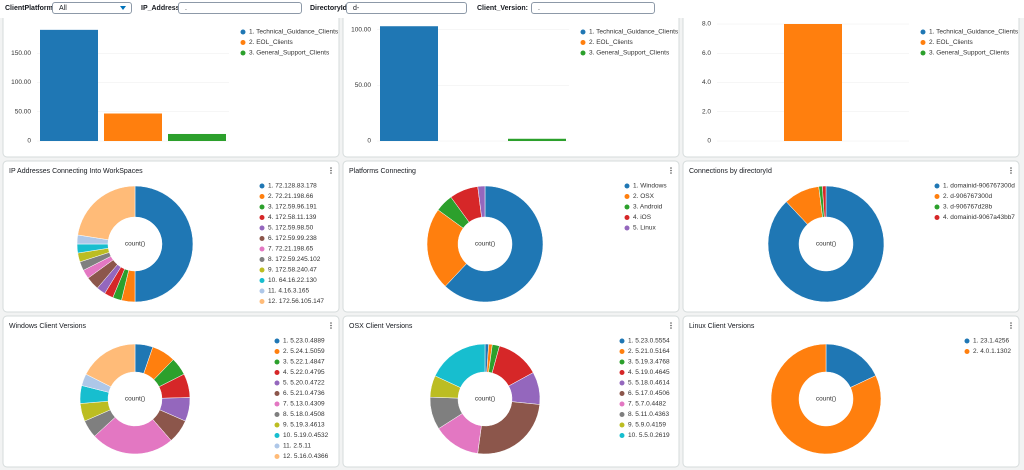  I want to click on legend-label: 1. domainid-906767300d, so click(979, 186).